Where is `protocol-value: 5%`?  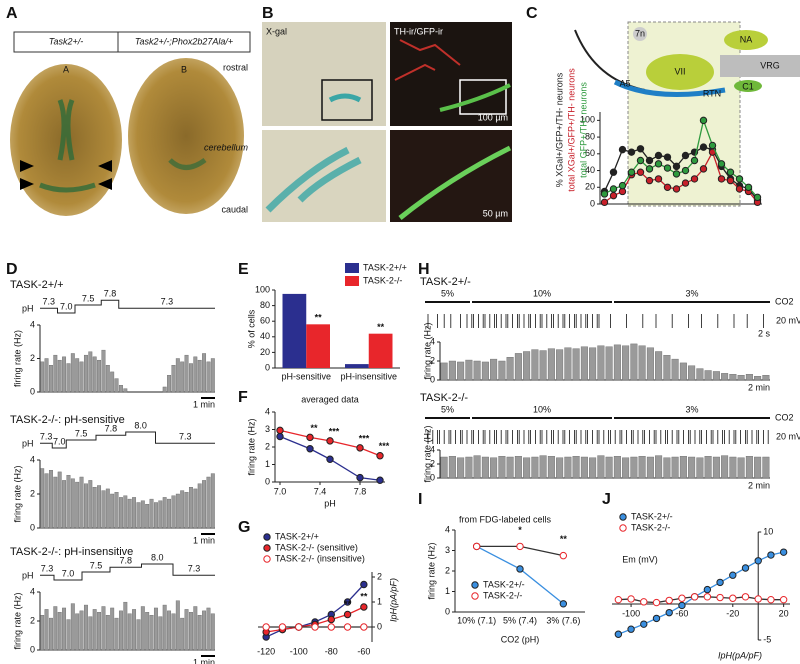 protocol-value: 5% is located at coordinates (447, 293).